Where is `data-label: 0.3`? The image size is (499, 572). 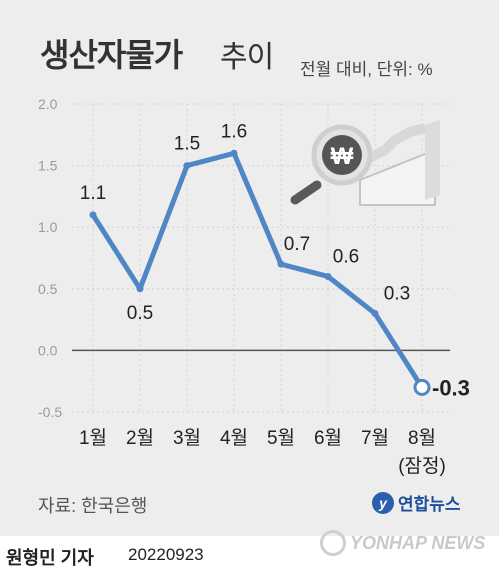
data-label: 0.3 is located at coordinates (397, 293).